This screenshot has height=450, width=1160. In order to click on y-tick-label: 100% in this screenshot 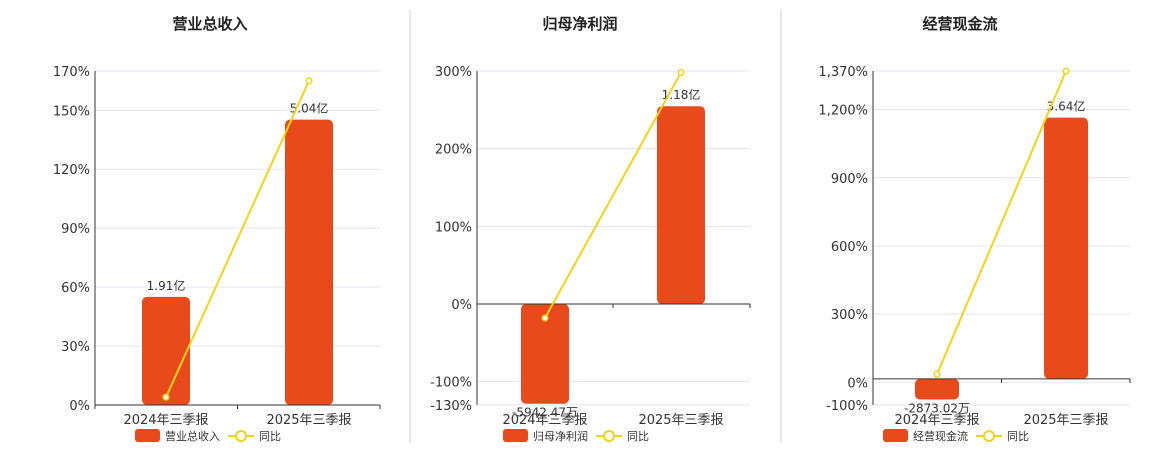, I will do `click(453, 227)`.